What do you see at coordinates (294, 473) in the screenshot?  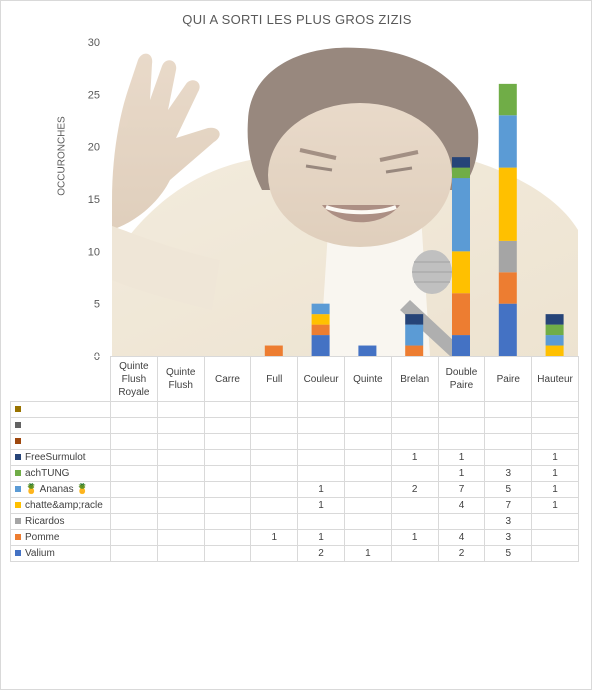 I see `table-row: achTUNG 1 3 1` at bounding box center [294, 473].